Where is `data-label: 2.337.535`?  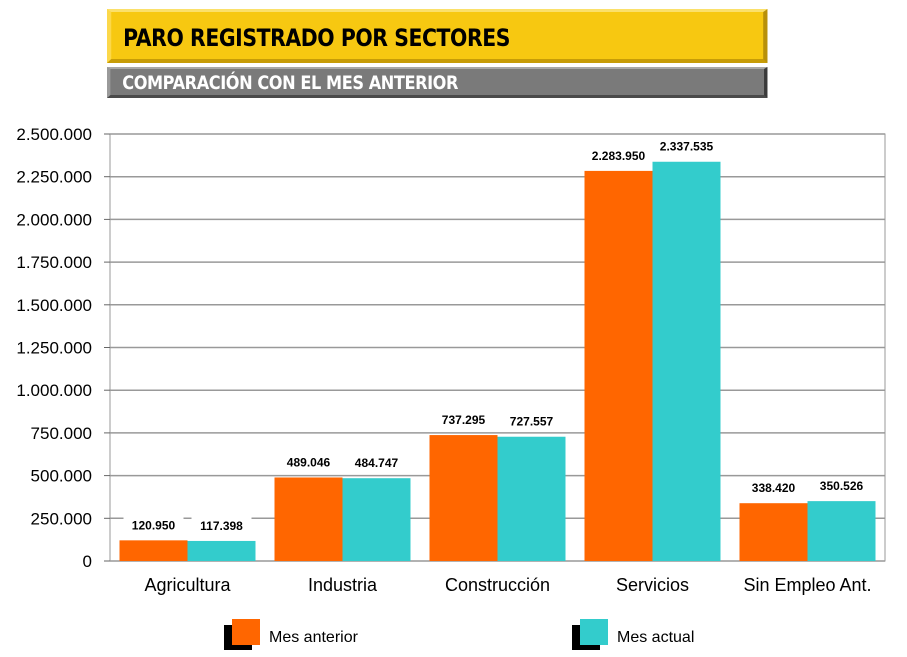
data-label: 2.337.535 is located at coordinates (687, 147).